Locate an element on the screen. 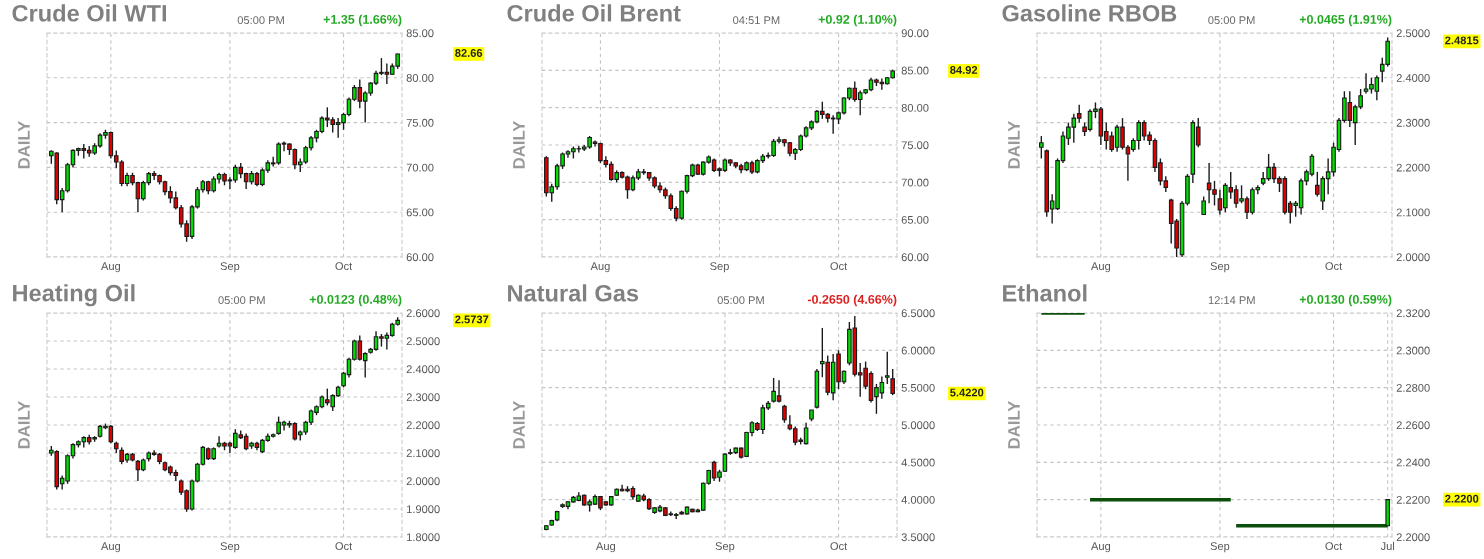 The height and width of the screenshot is (559, 1484). y-tick-label: 1.9000 is located at coordinates (423, 509).